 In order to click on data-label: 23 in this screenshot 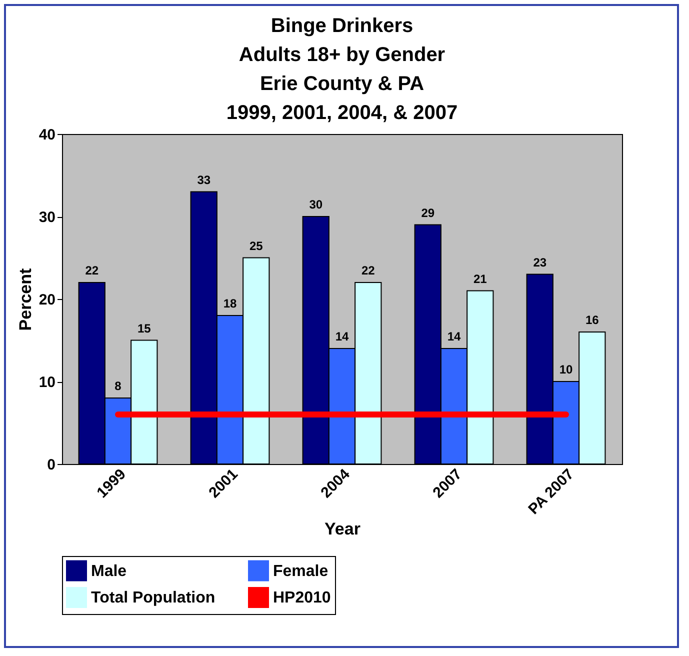, I will do `click(540, 262)`.